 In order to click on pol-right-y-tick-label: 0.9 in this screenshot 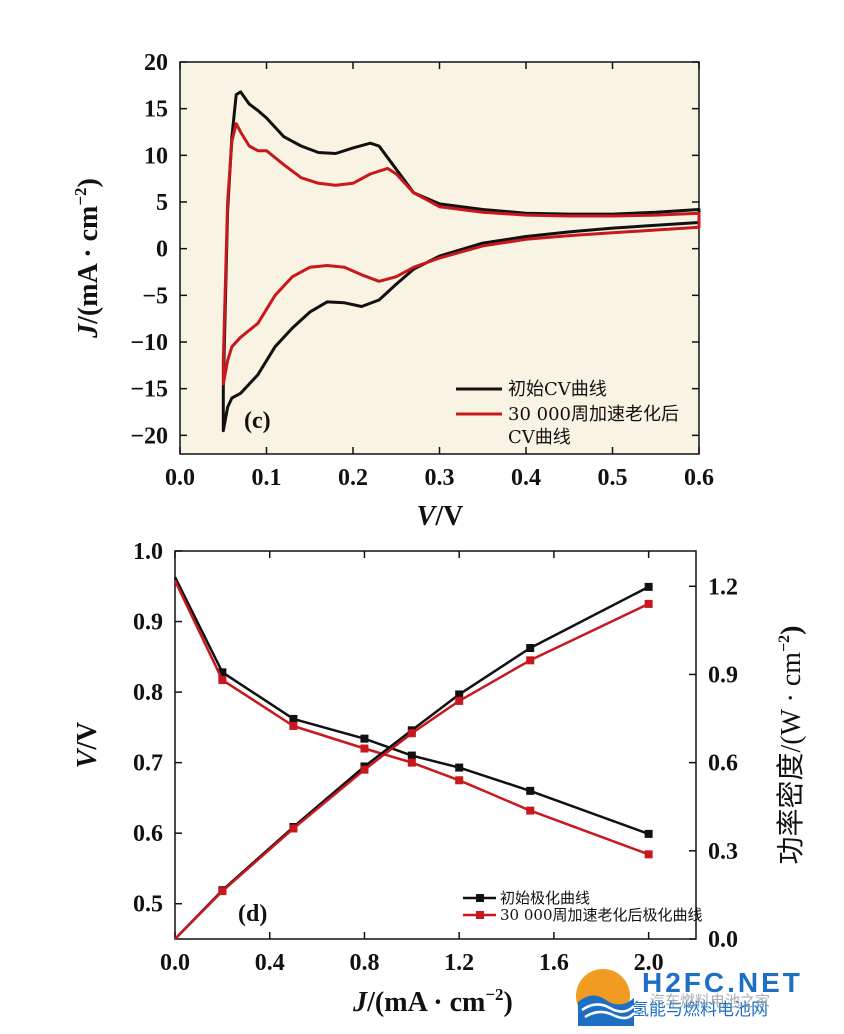, I will do `click(723, 675)`.